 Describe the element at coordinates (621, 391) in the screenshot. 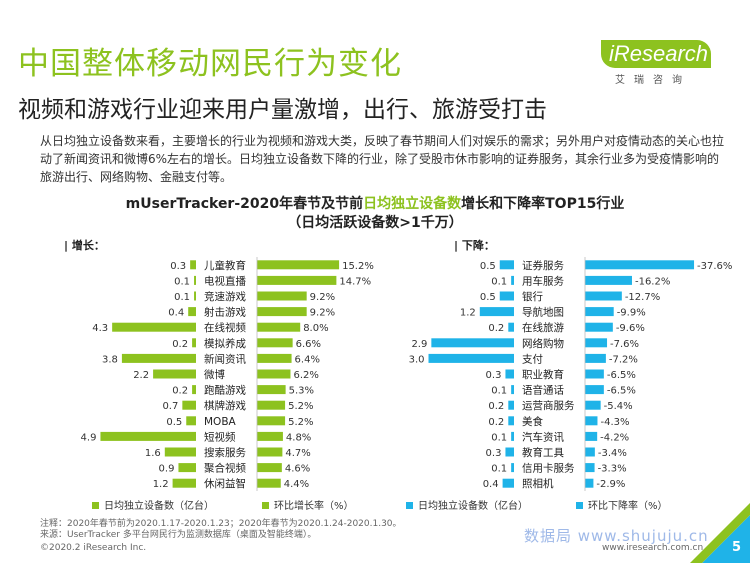

I see `decline-rate-label: -6.5%` at that location.